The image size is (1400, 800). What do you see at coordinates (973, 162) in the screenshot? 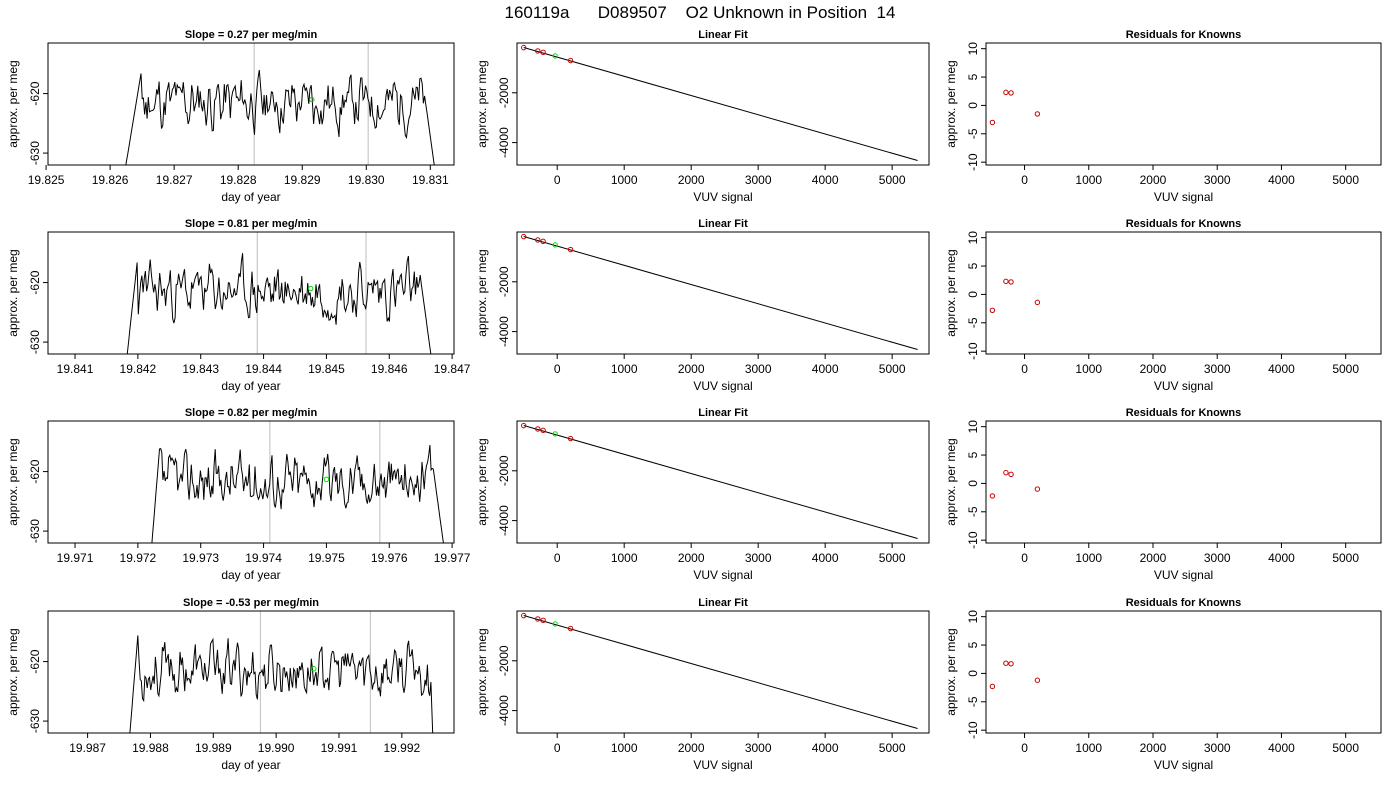
I see `y-tick-label: -10` at bounding box center [973, 162].